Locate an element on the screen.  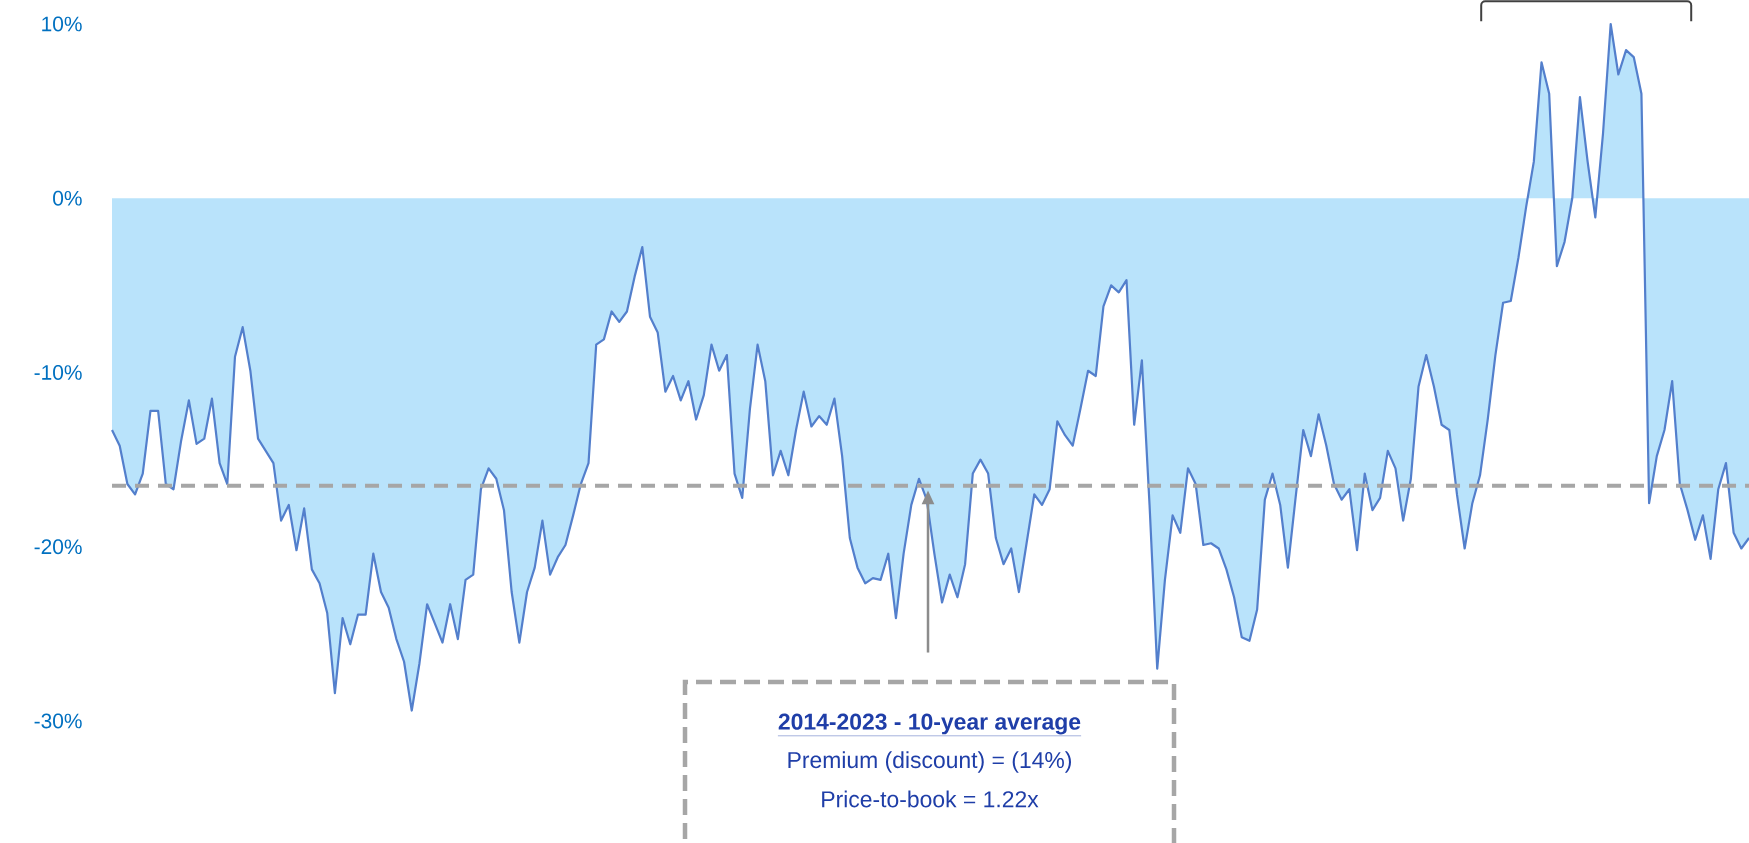
y-tick-label: 0% is located at coordinates (67, 198).